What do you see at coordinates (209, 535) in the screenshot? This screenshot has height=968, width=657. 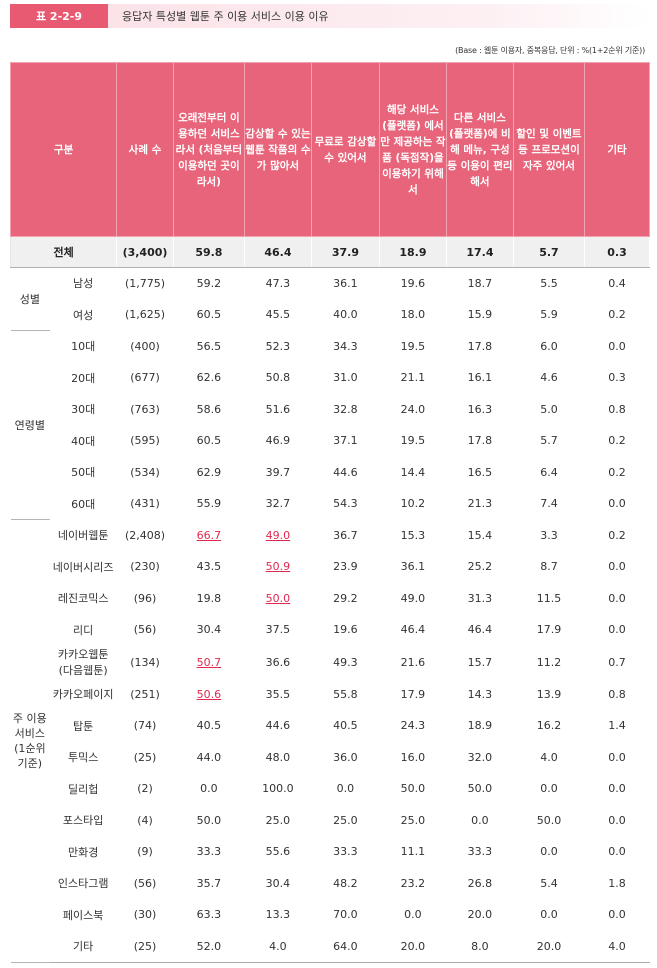 I see `highlighted-value: 66.7` at bounding box center [209, 535].